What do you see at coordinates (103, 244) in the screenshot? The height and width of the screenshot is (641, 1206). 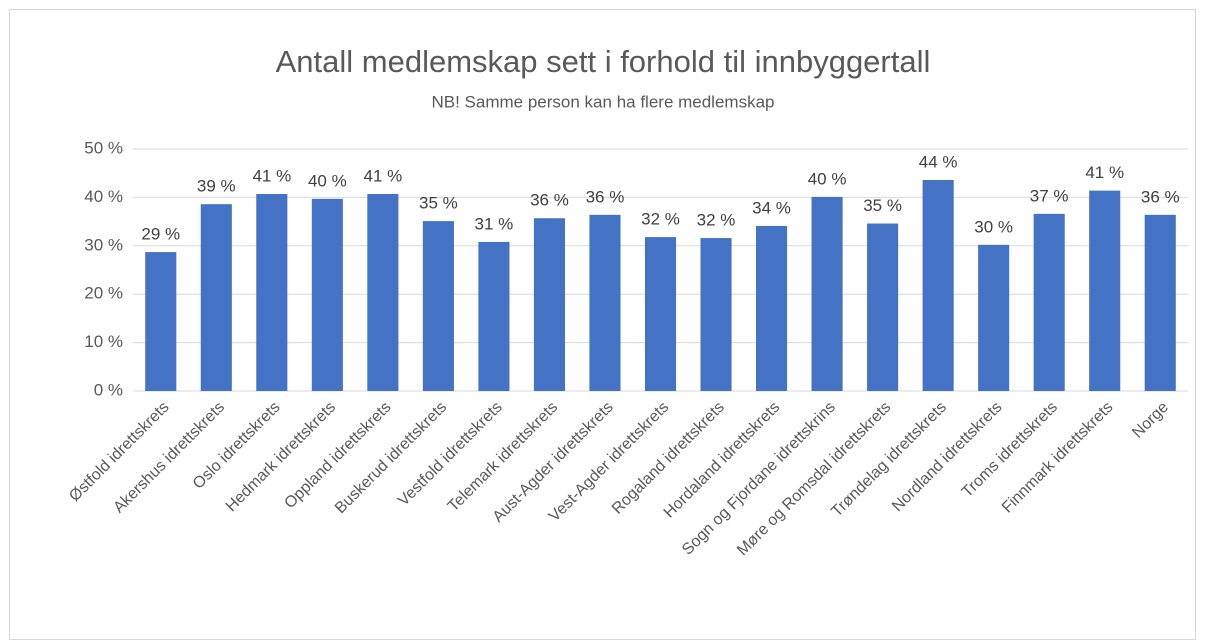 I see `y-tick-label: 30 %` at bounding box center [103, 244].